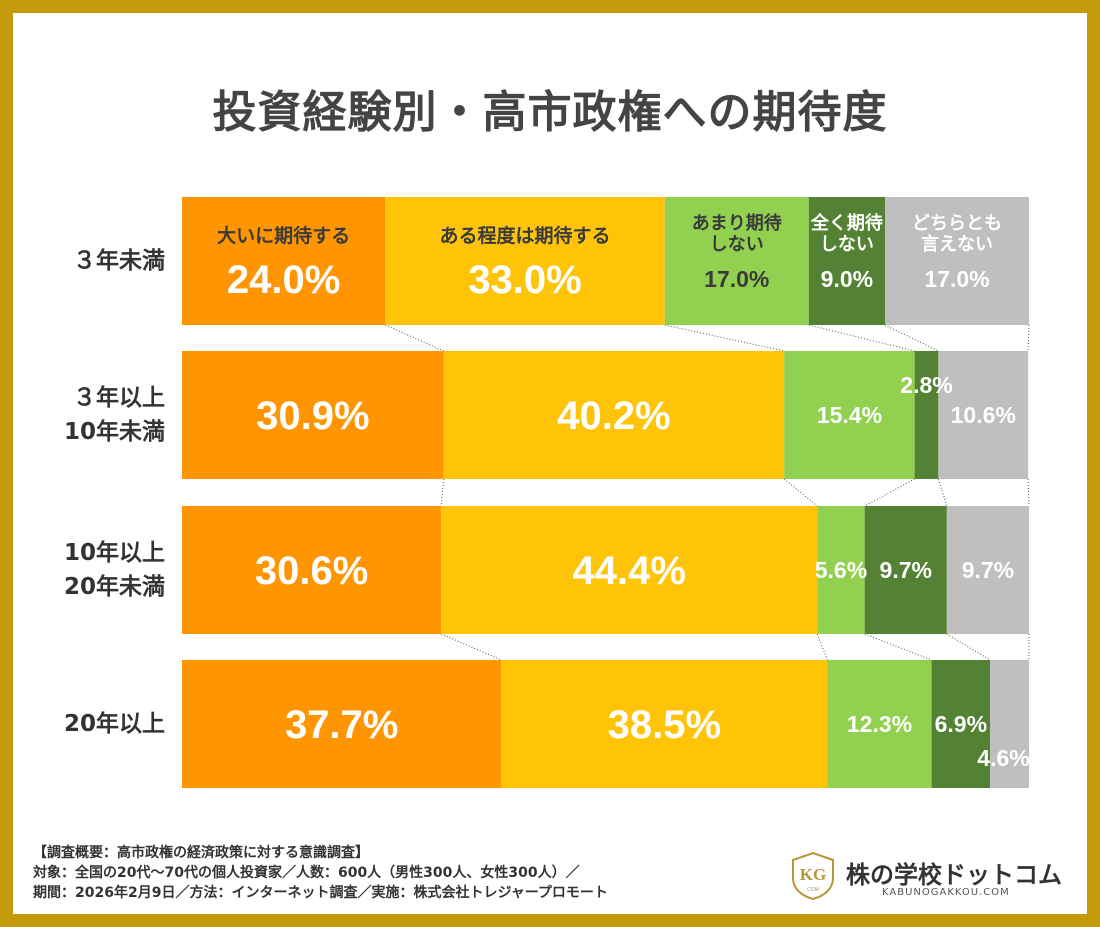  What do you see at coordinates (954, 875) in the screenshot?
I see `logo-name: 株の学校ドットコム` at bounding box center [954, 875].